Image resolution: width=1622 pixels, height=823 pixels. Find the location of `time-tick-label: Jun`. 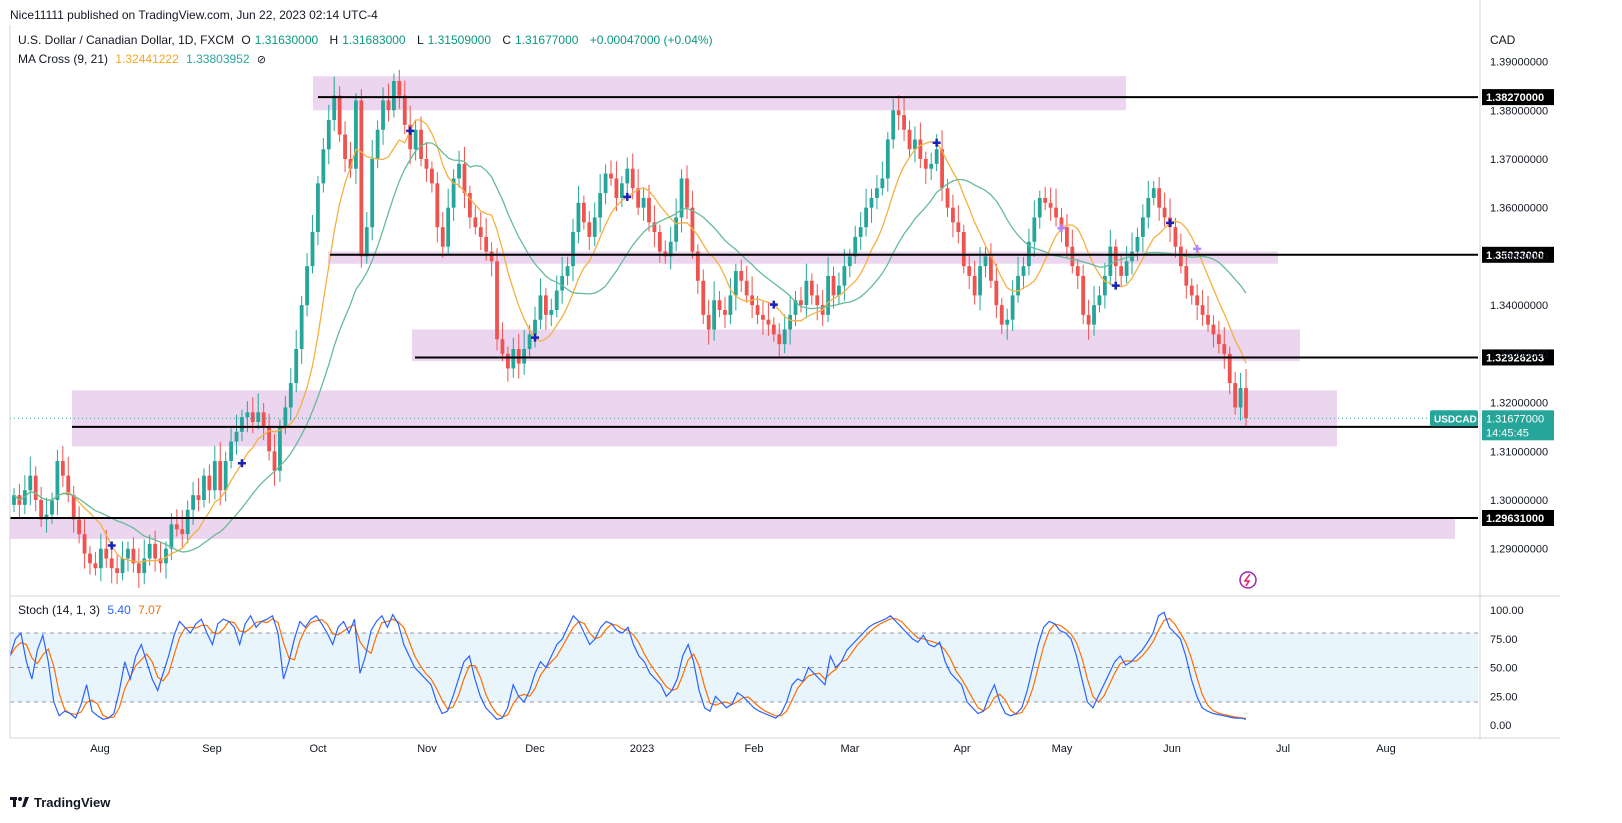

time-tick-label: Jun is located at coordinates (1172, 749).